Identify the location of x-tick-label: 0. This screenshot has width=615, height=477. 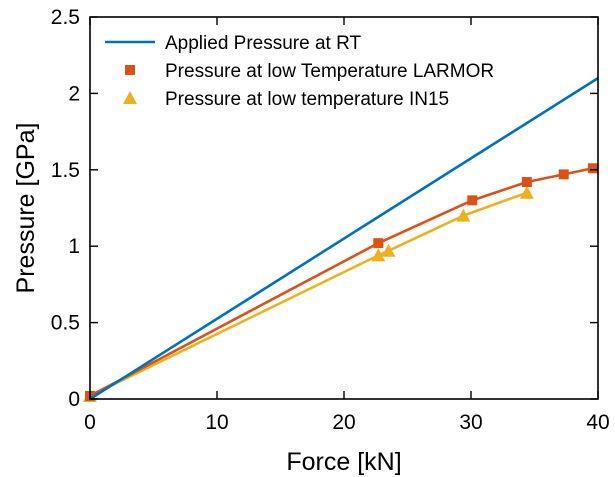
(90, 422).